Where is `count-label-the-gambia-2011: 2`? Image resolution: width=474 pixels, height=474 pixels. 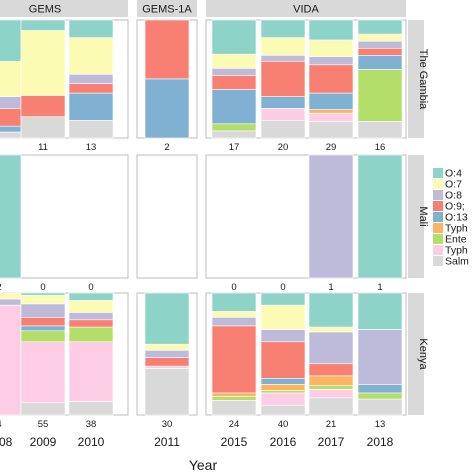 count-label-the-gambia-2011: 2 is located at coordinates (166, 147).